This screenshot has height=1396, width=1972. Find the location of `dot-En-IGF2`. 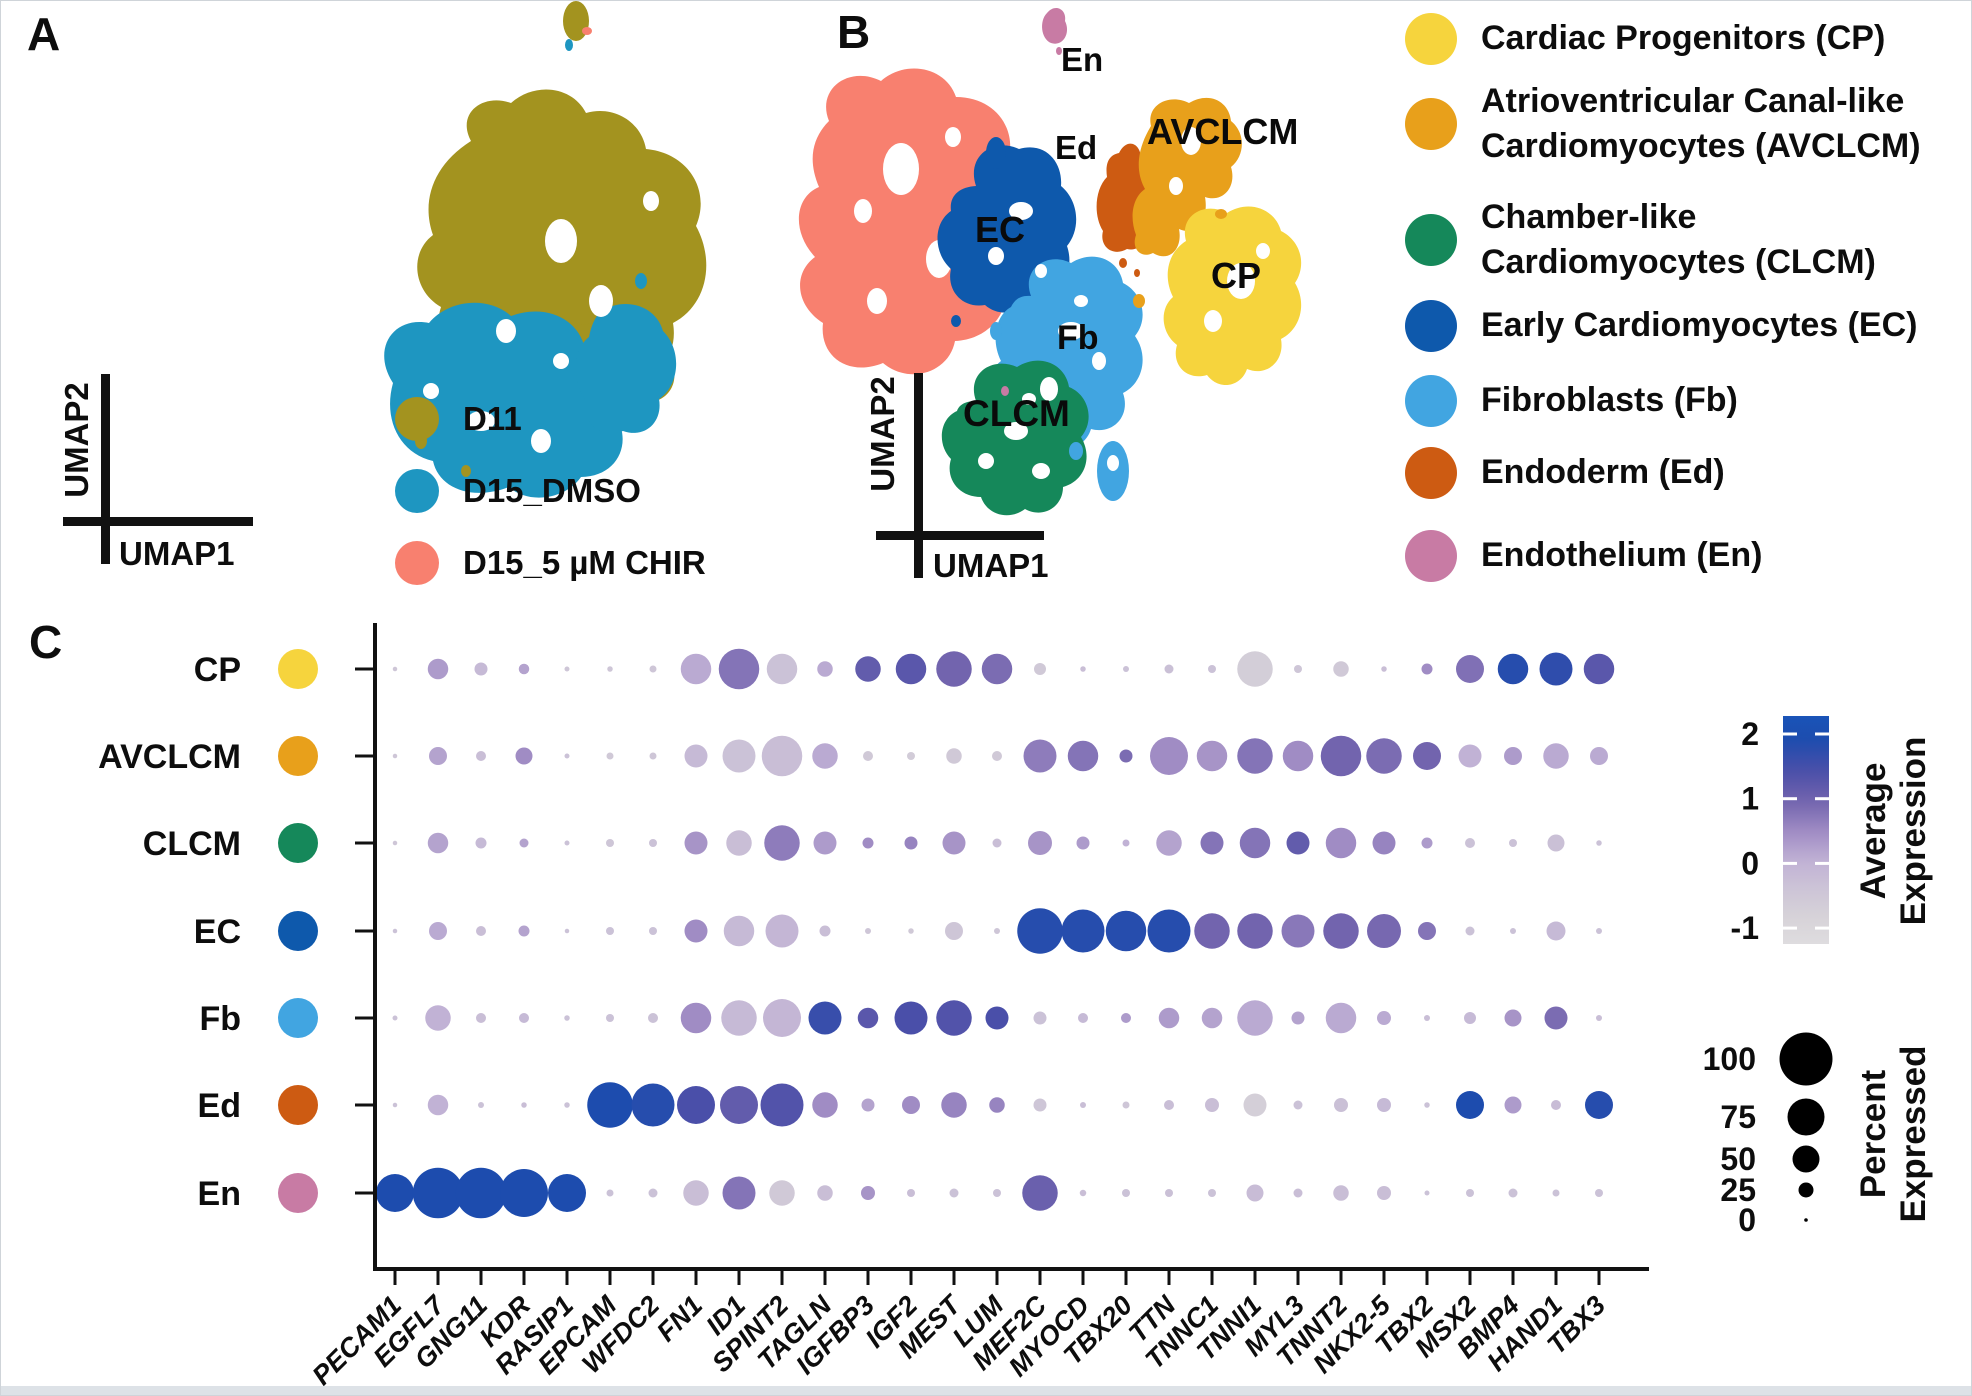

dot-En-IGF2 is located at coordinates (911, 1193).